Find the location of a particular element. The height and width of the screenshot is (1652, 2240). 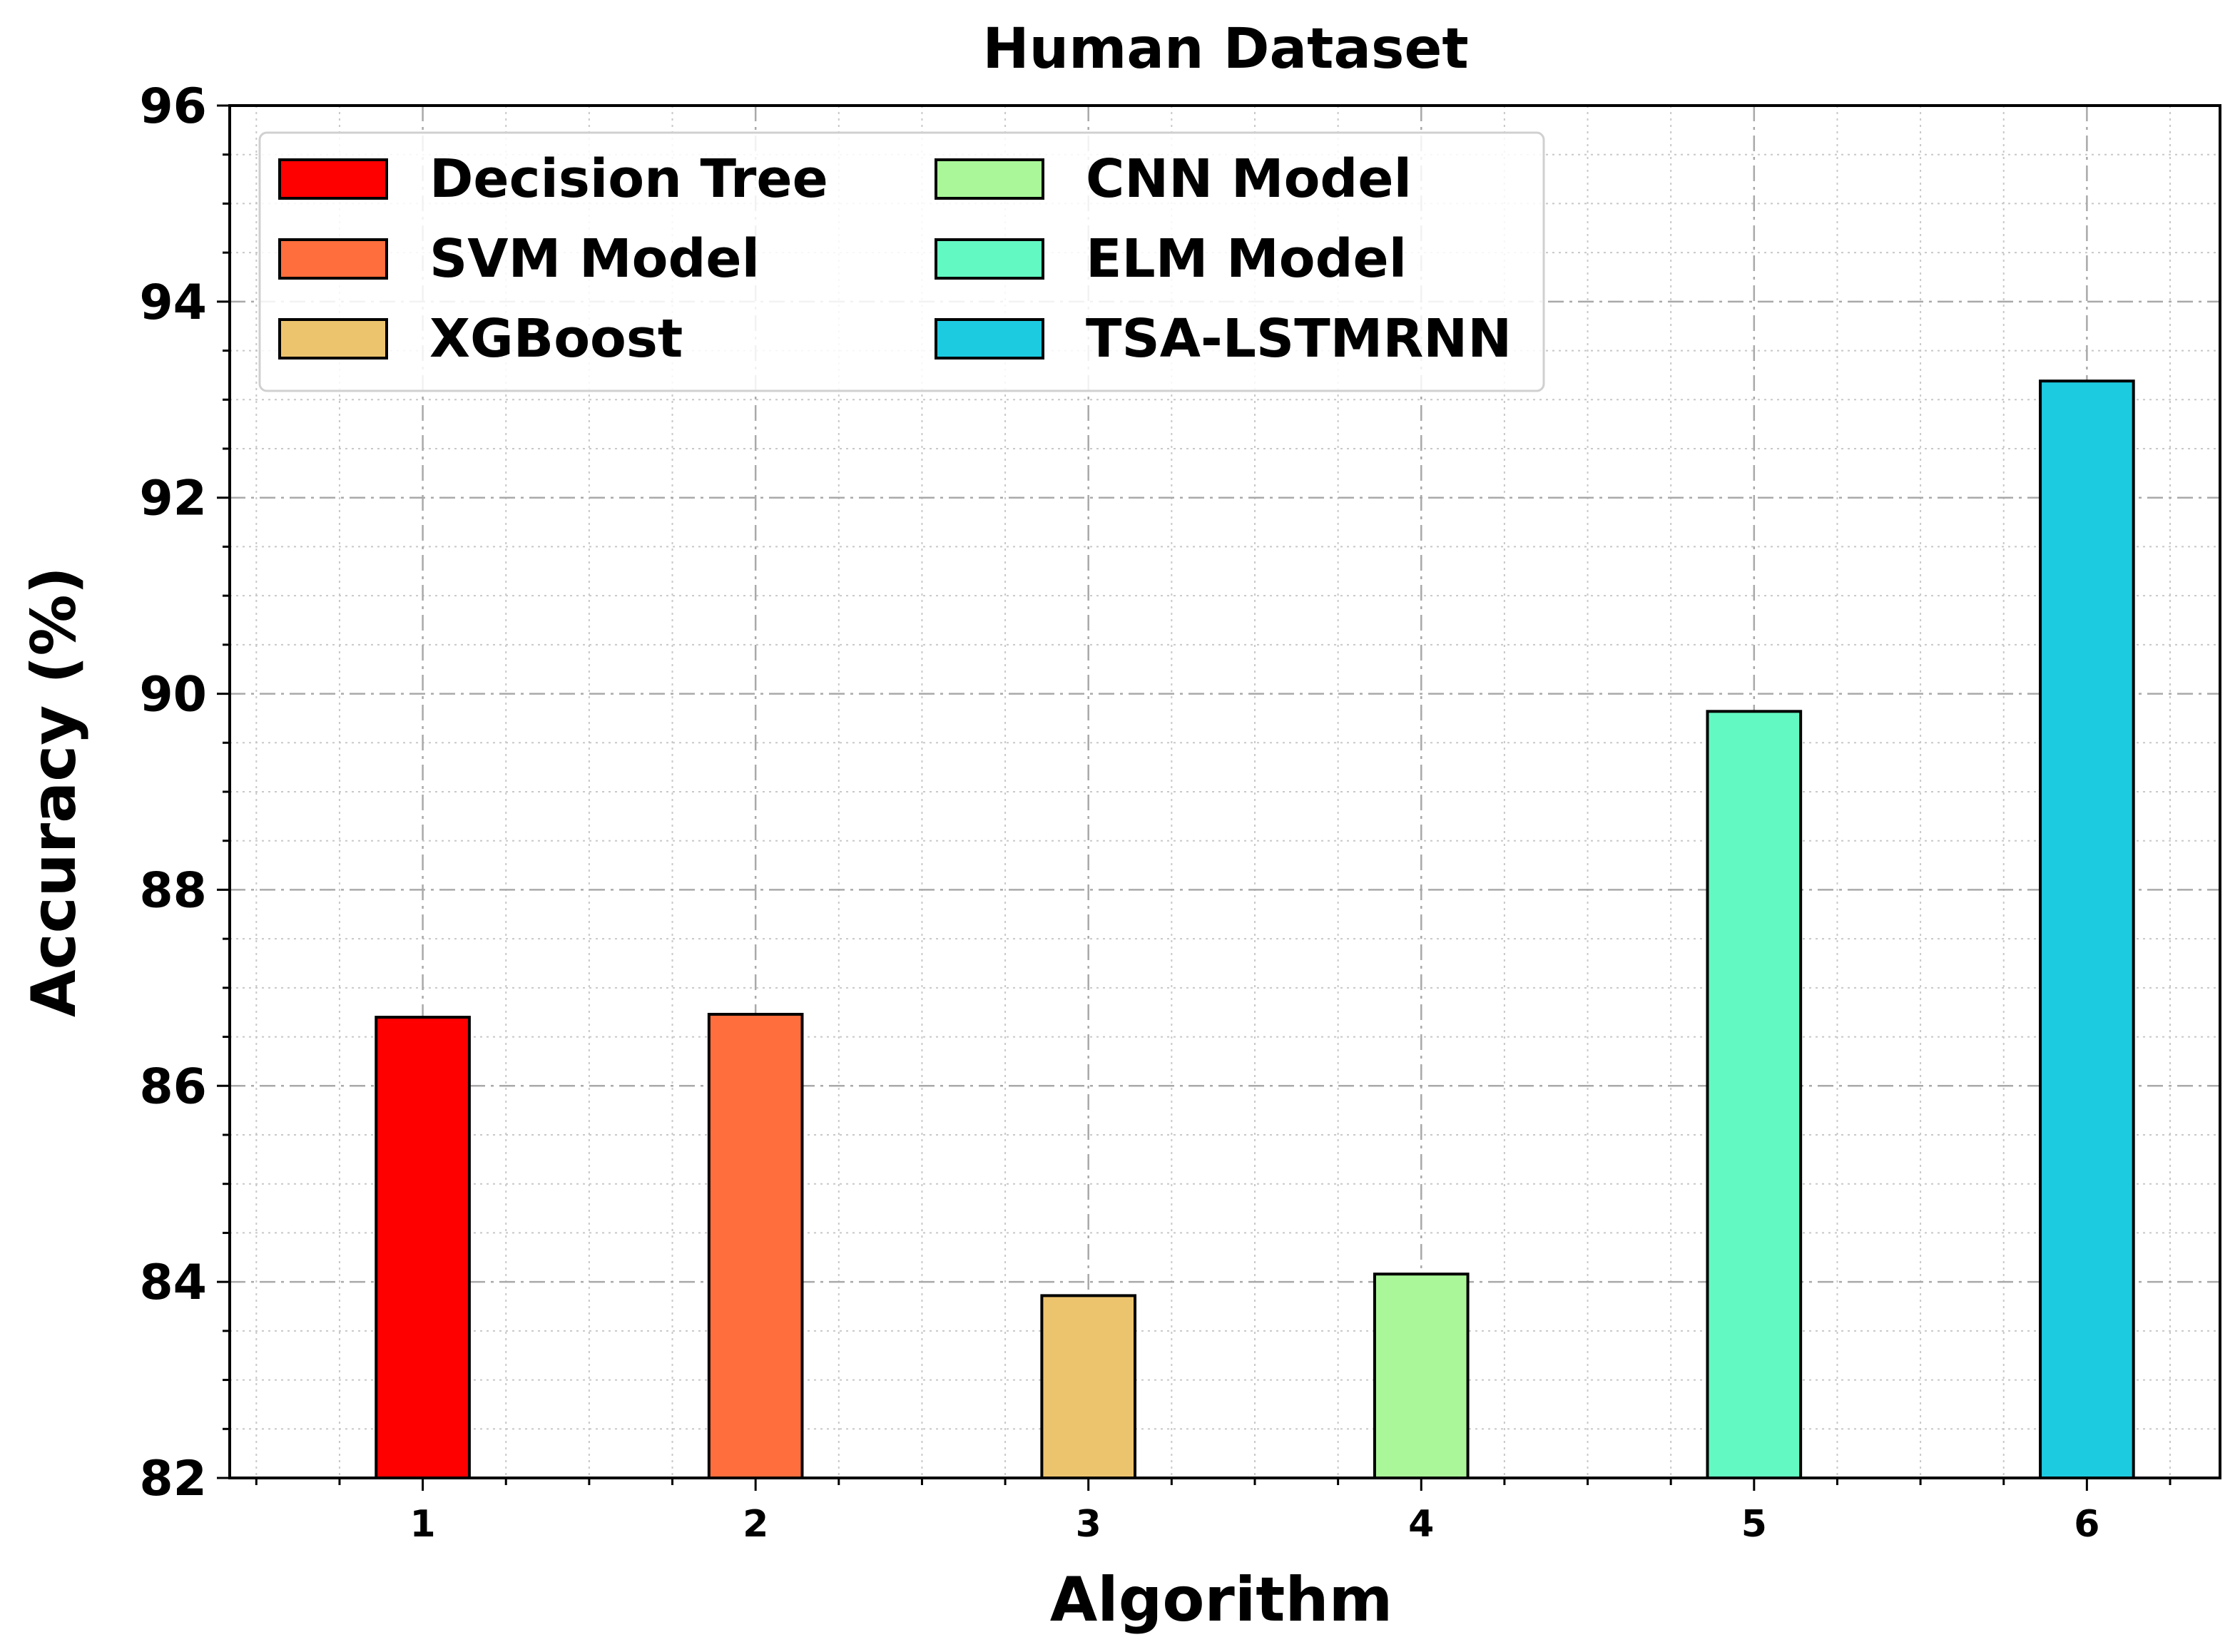

chart-title: Human Dataset is located at coordinates (1225, 49).